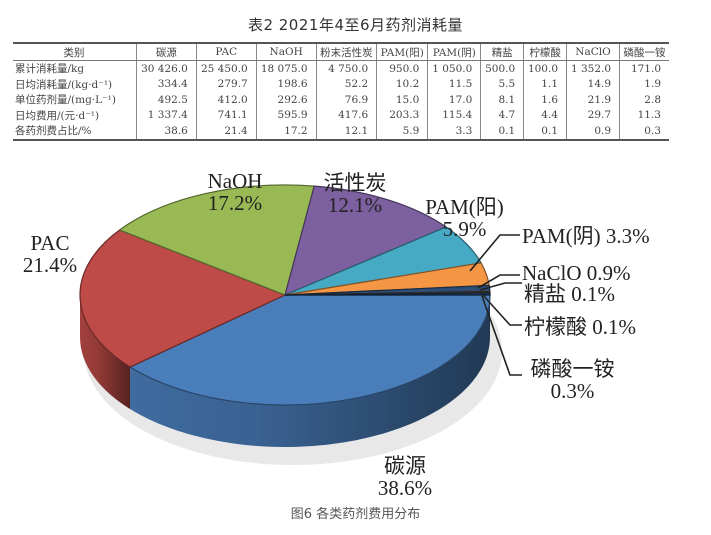 This screenshot has width=711, height=535. I want to click on table-cell: 30 426.0, so click(166, 68).